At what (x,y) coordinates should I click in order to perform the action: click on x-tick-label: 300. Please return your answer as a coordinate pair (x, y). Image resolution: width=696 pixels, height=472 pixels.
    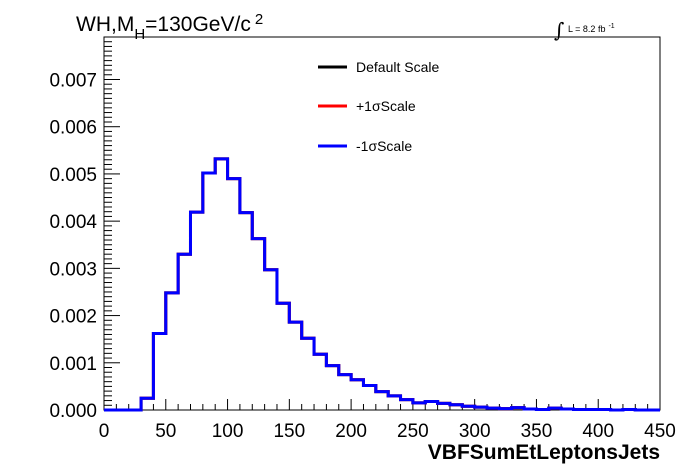
    Looking at the image, I should click on (475, 431).